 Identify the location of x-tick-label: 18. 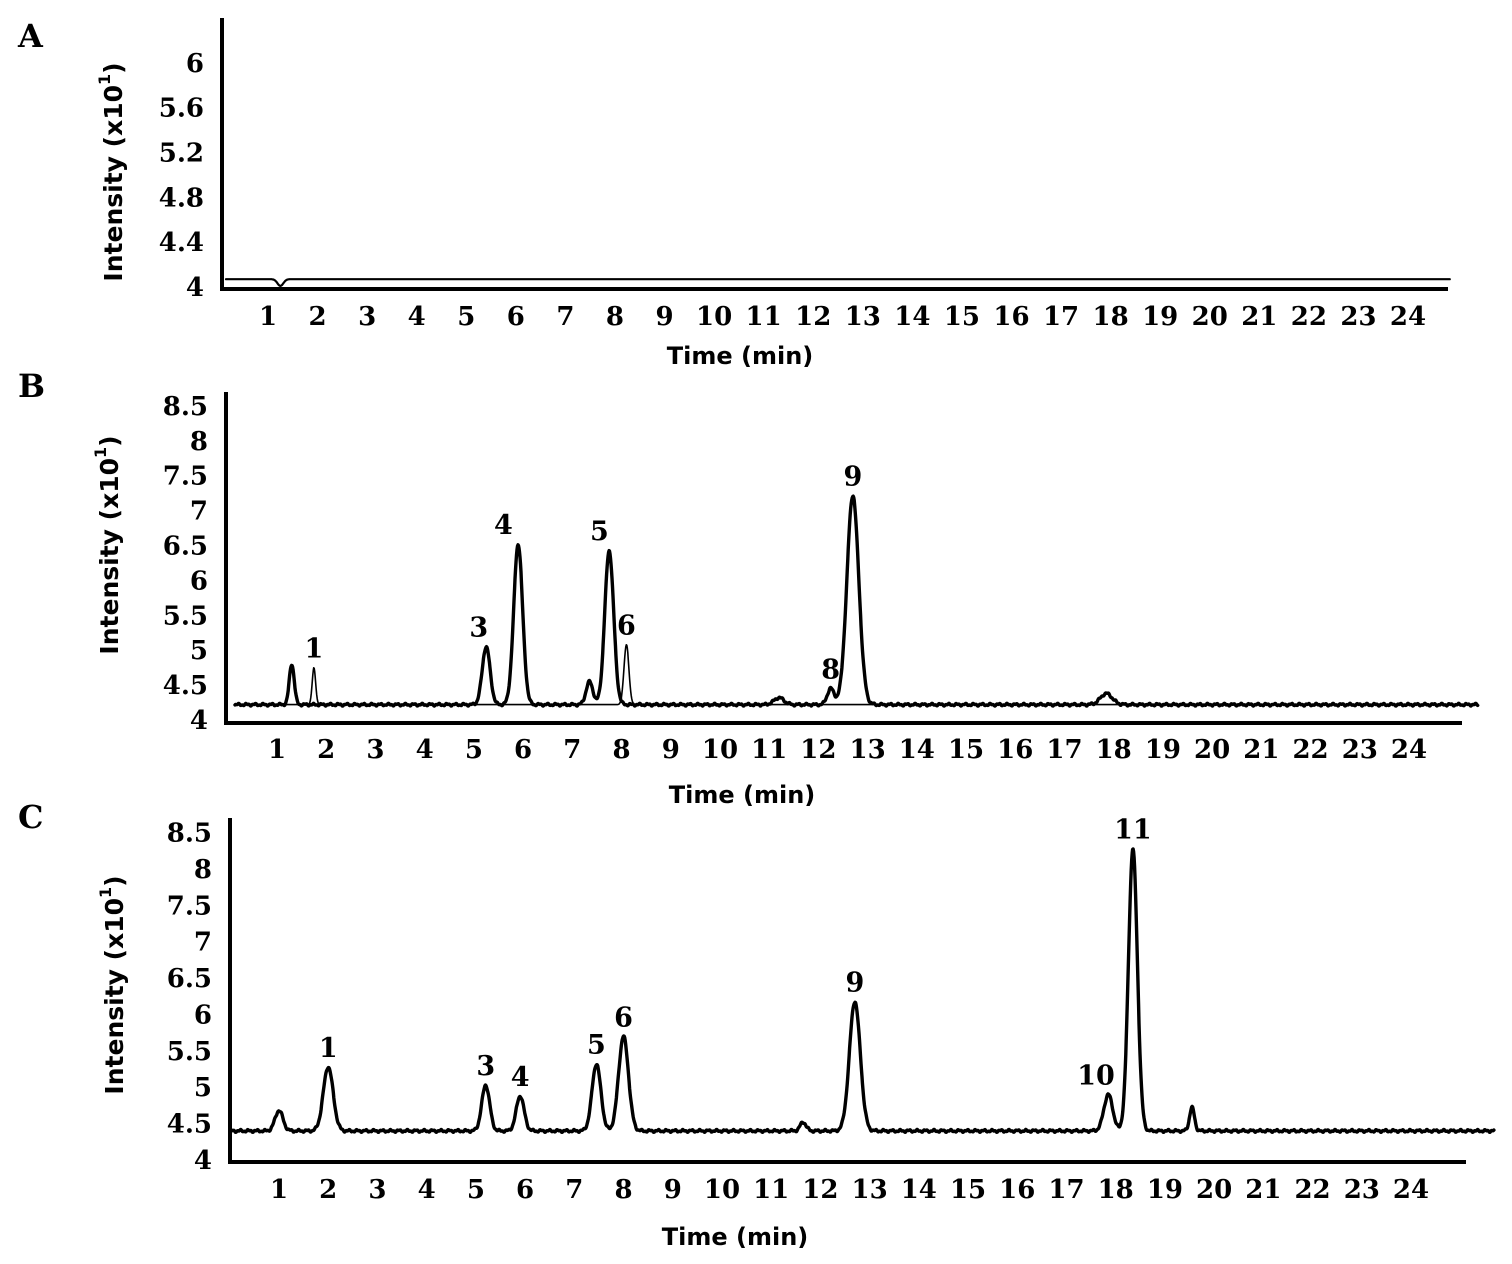
(1114, 750).